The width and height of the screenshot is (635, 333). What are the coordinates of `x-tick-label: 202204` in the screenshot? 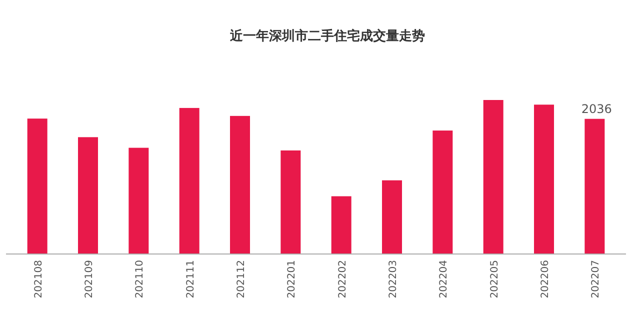 It's located at (444, 279).